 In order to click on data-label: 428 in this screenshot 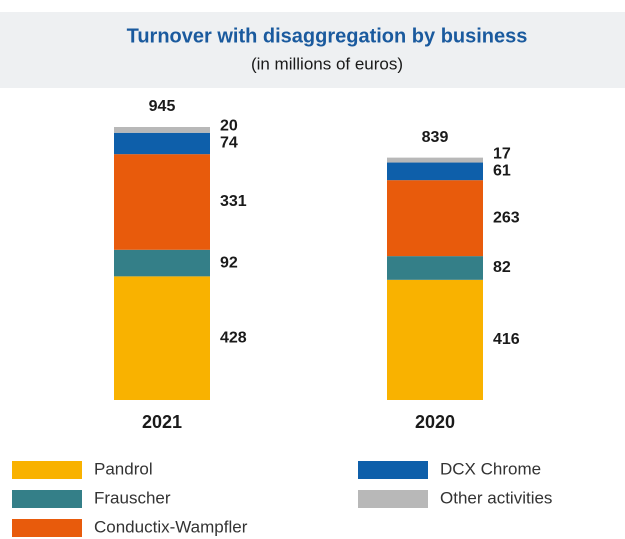, I will do `click(233, 337)`.